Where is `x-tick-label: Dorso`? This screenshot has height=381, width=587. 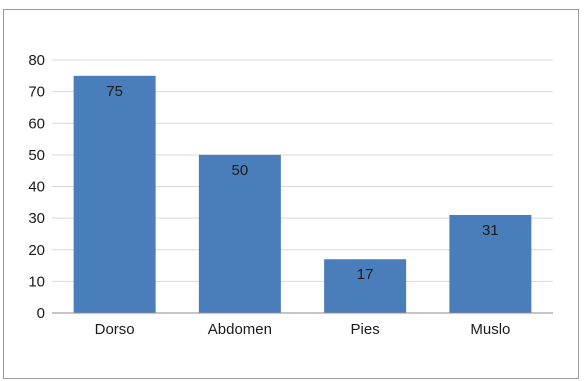 x-tick-label: Dorso is located at coordinates (115, 329).